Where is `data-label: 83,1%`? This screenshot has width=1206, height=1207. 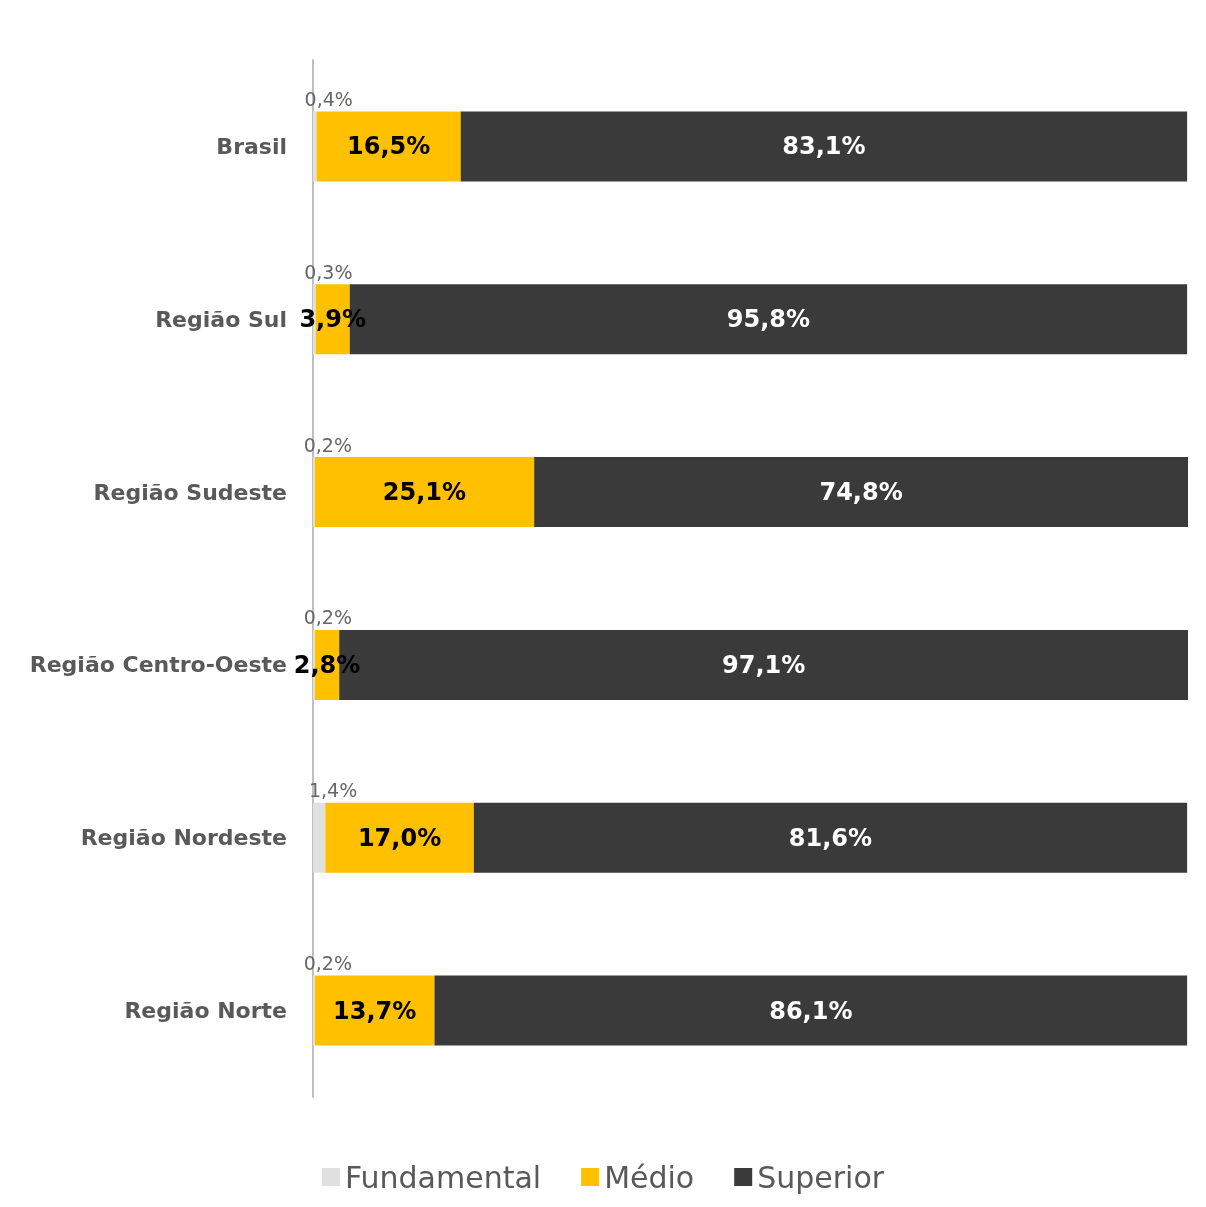 data-label: 83,1% is located at coordinates (824, 146).